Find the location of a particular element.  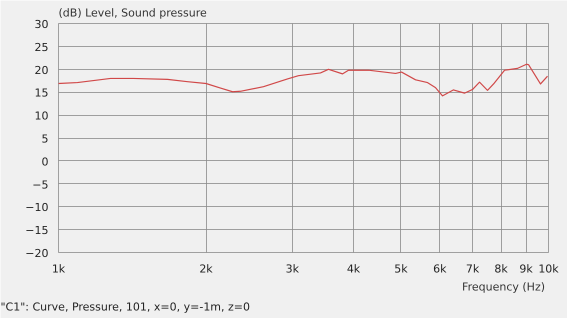

chart-title: (dB) Level, Sound pressure is located at coordinates (133, 13).